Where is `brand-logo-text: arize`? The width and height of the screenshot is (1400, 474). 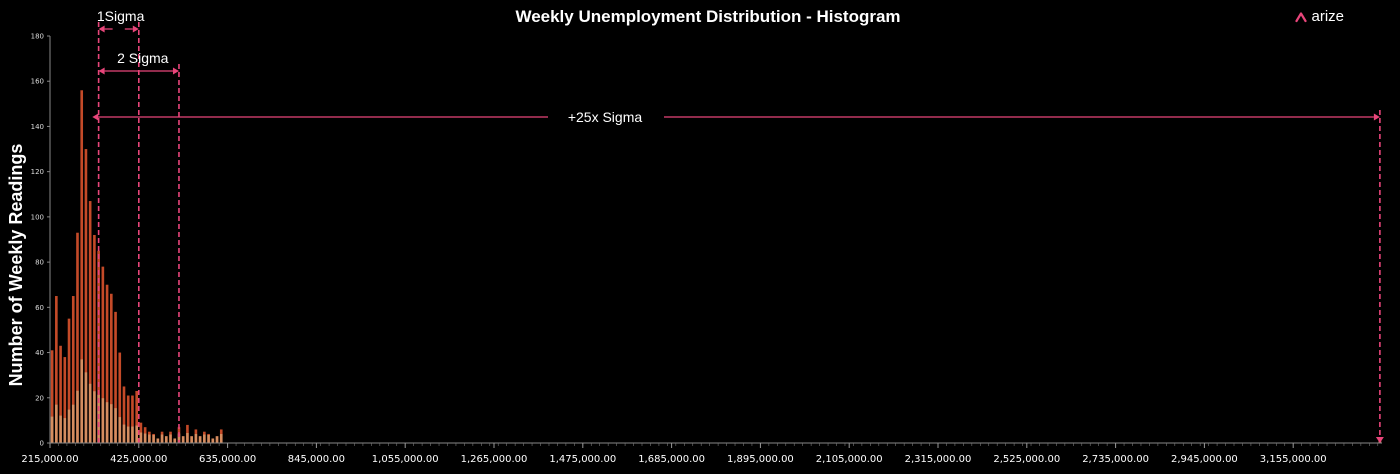
brand-logo-text: arize is located at coordinates (1327, 16).